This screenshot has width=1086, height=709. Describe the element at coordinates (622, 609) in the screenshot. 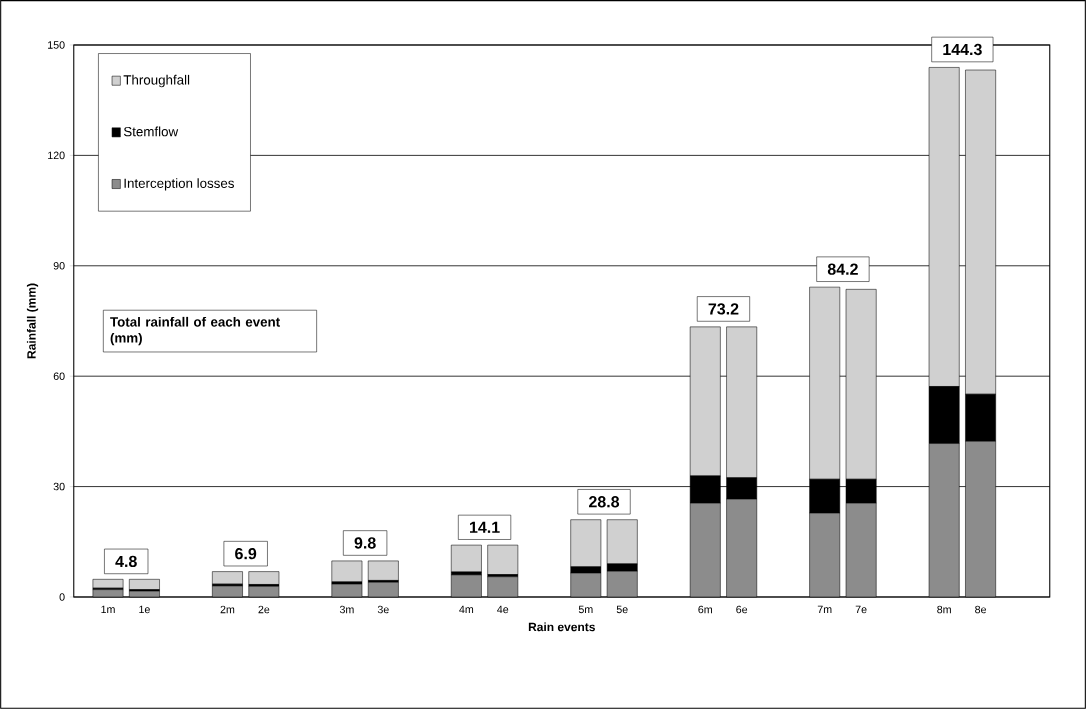

I see `x-tick-label: 5e` at that location.